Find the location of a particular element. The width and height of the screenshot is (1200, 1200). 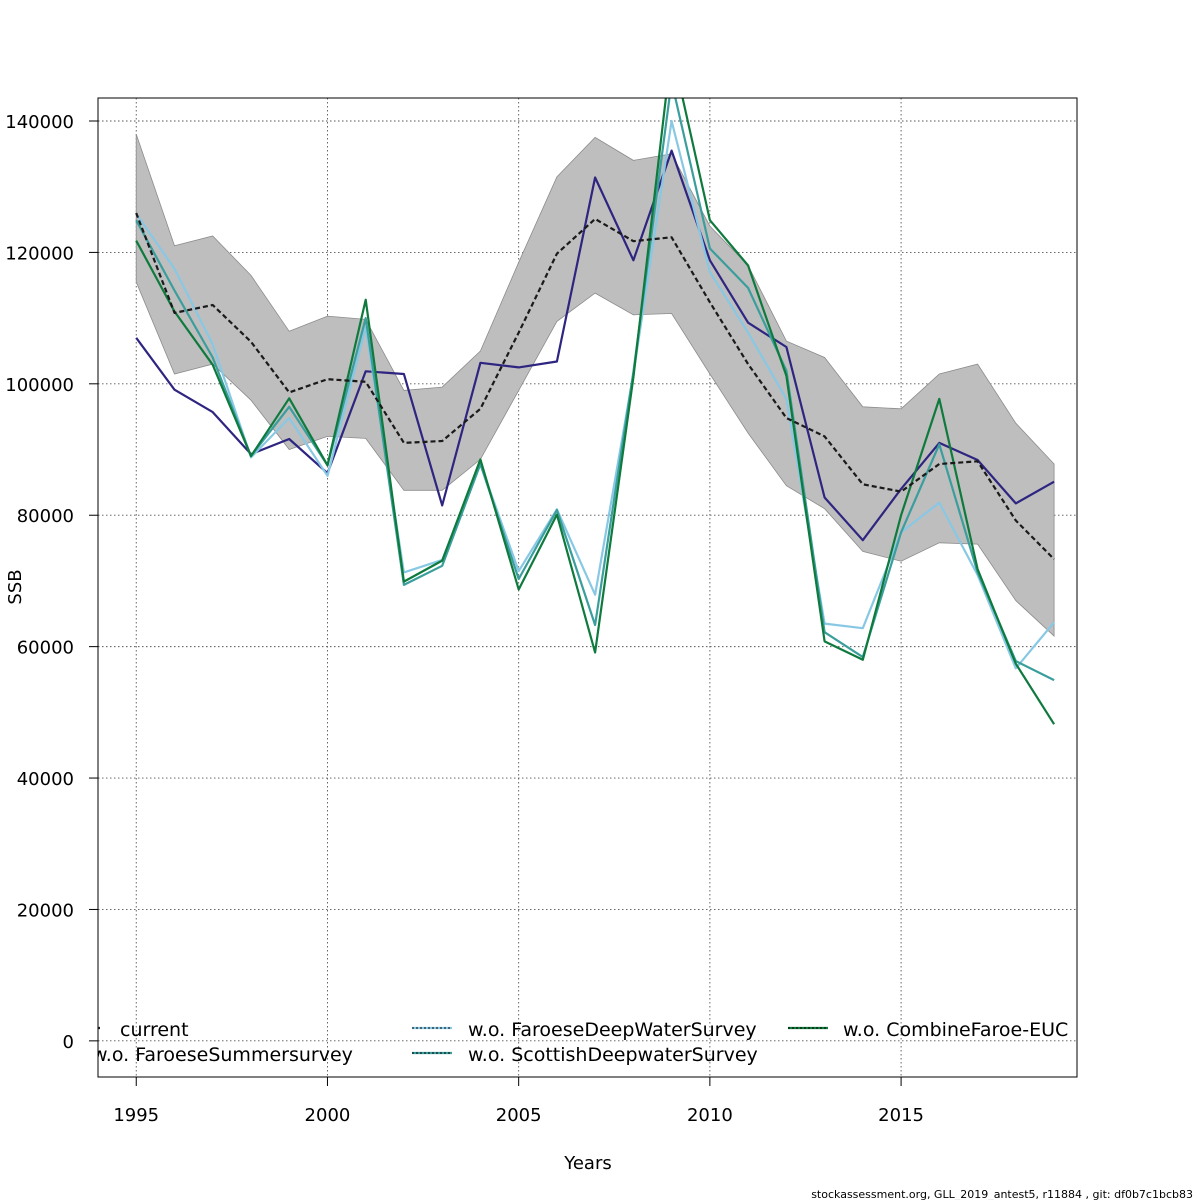

y-tick-label: 60000 is located at coordinates (45, 648).